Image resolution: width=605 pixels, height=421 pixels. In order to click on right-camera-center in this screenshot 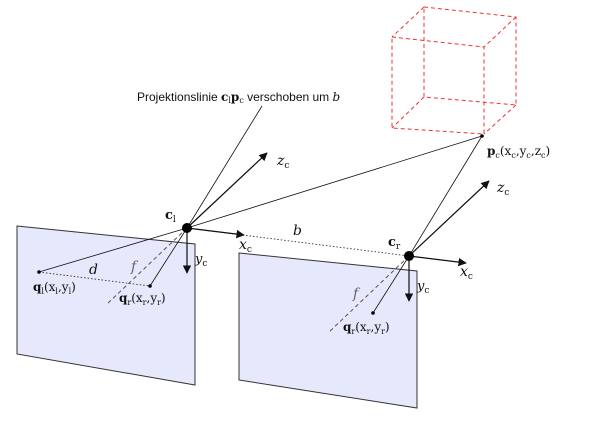, I will do `click(409, 256)`.